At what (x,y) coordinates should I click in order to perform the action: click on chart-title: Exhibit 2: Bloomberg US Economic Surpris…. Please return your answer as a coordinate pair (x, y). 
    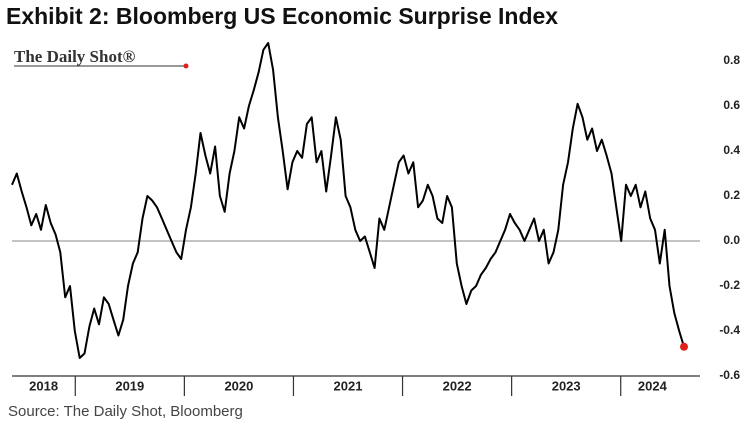
    Looking at the image, I should click on (282, 16).